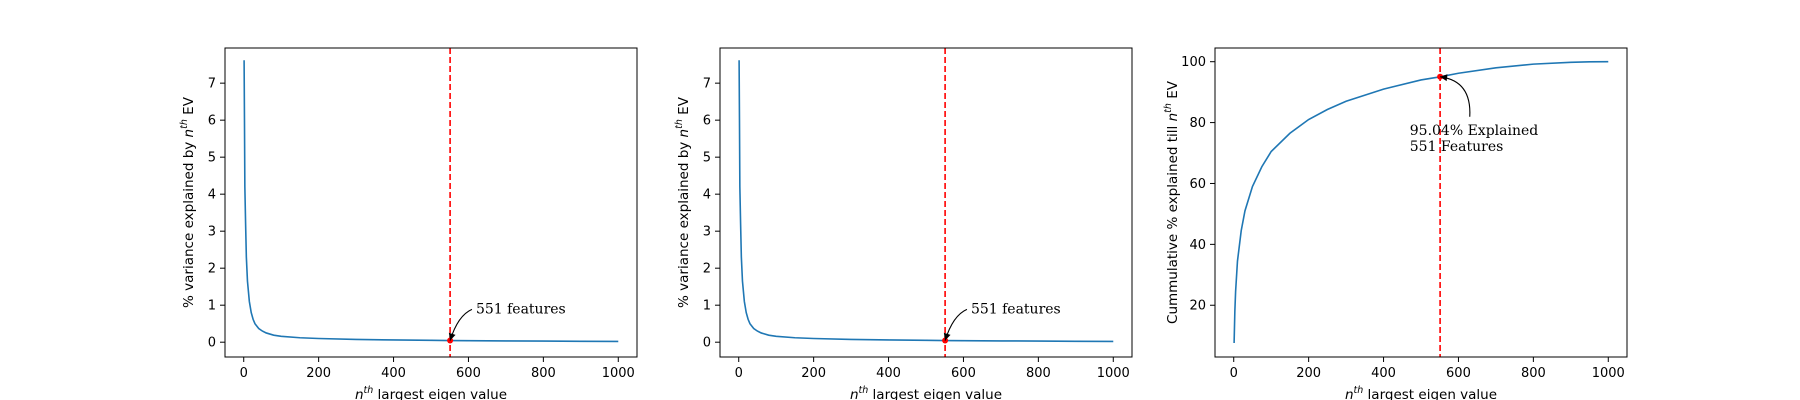 The height and width of the screenshot is (400, 1800). Describe the element at coordinates (1197, 184) in the screenshot. I see `y-tick-label: 60` at that location.